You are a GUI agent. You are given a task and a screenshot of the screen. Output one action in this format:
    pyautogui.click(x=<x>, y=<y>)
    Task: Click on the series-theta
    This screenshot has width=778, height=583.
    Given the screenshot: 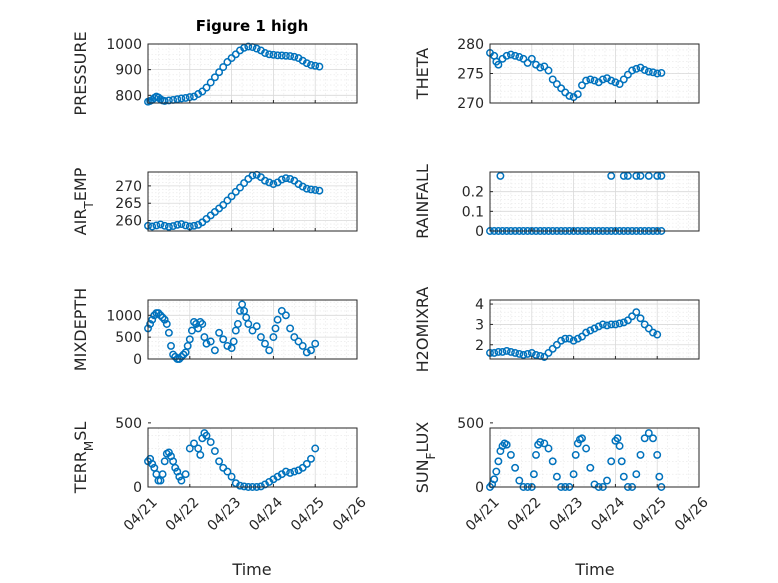 What is the action you would take?
    pyautogui.click(x=576, y=75)
    